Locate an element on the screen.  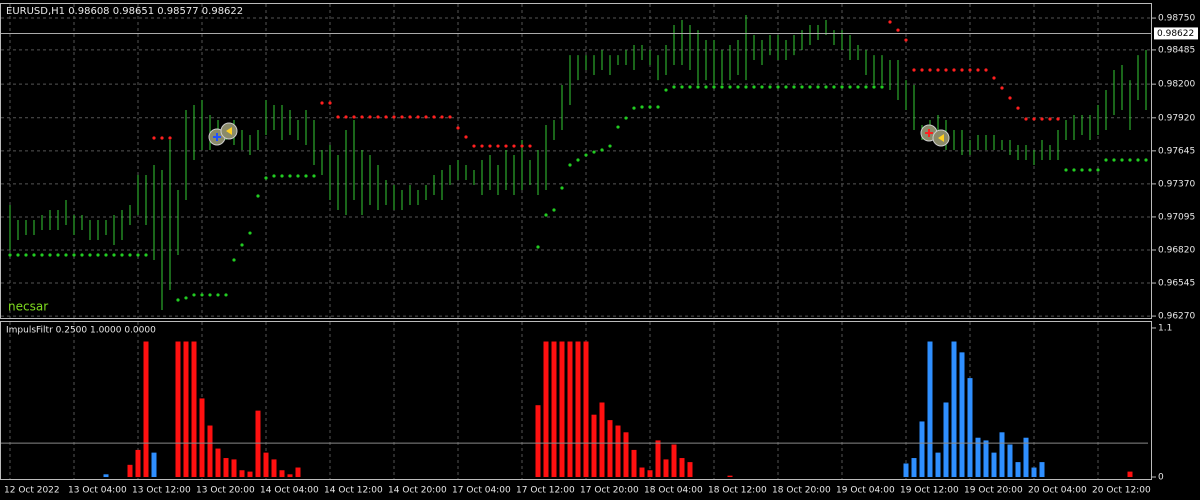
x-tick-label: 17 Oct 20:00 is located at coordinates (609, 491).